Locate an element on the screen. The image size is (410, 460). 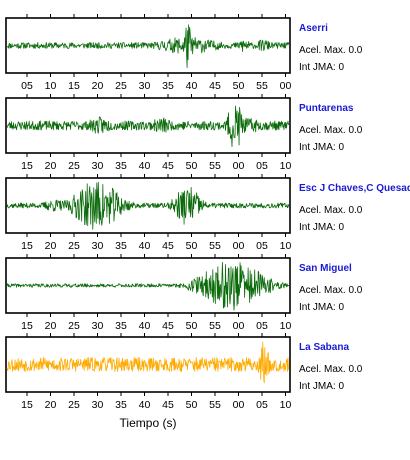
station-name: San Miguel is located at coordinates (325, 268).